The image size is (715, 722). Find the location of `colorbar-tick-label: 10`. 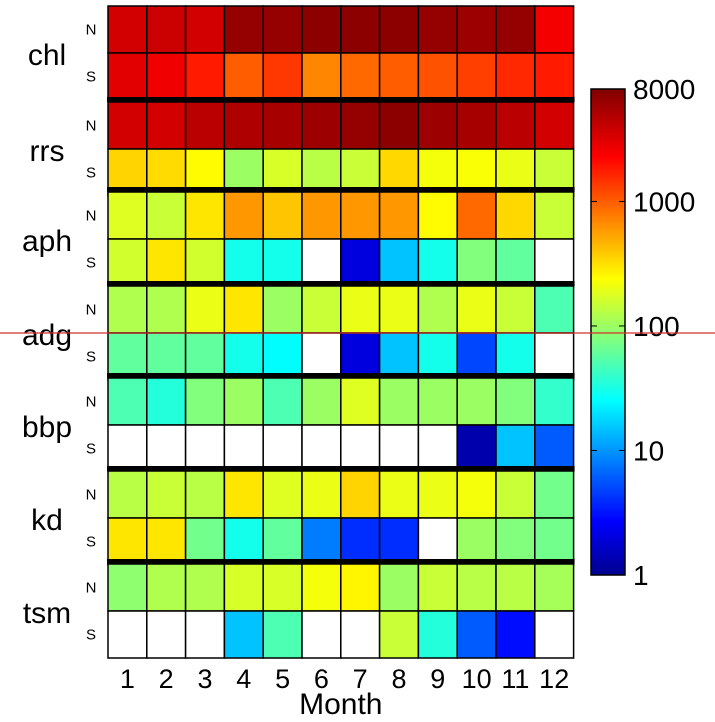

colorbar-tick-label: 10 is located at coordinates (648, 450).